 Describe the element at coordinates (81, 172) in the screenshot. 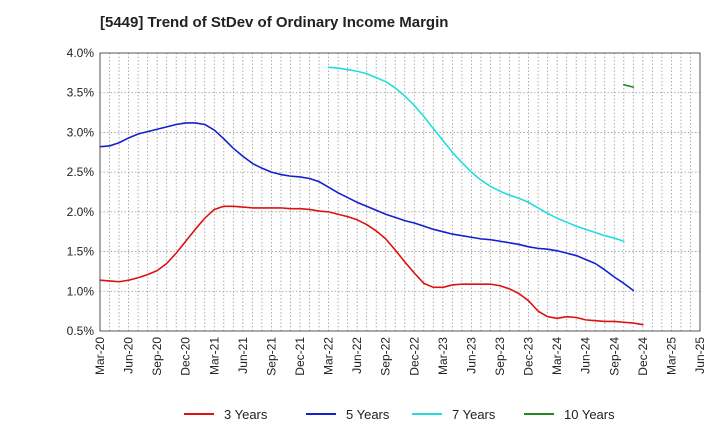

I see `y-tick-label: 2.5%` at that location.